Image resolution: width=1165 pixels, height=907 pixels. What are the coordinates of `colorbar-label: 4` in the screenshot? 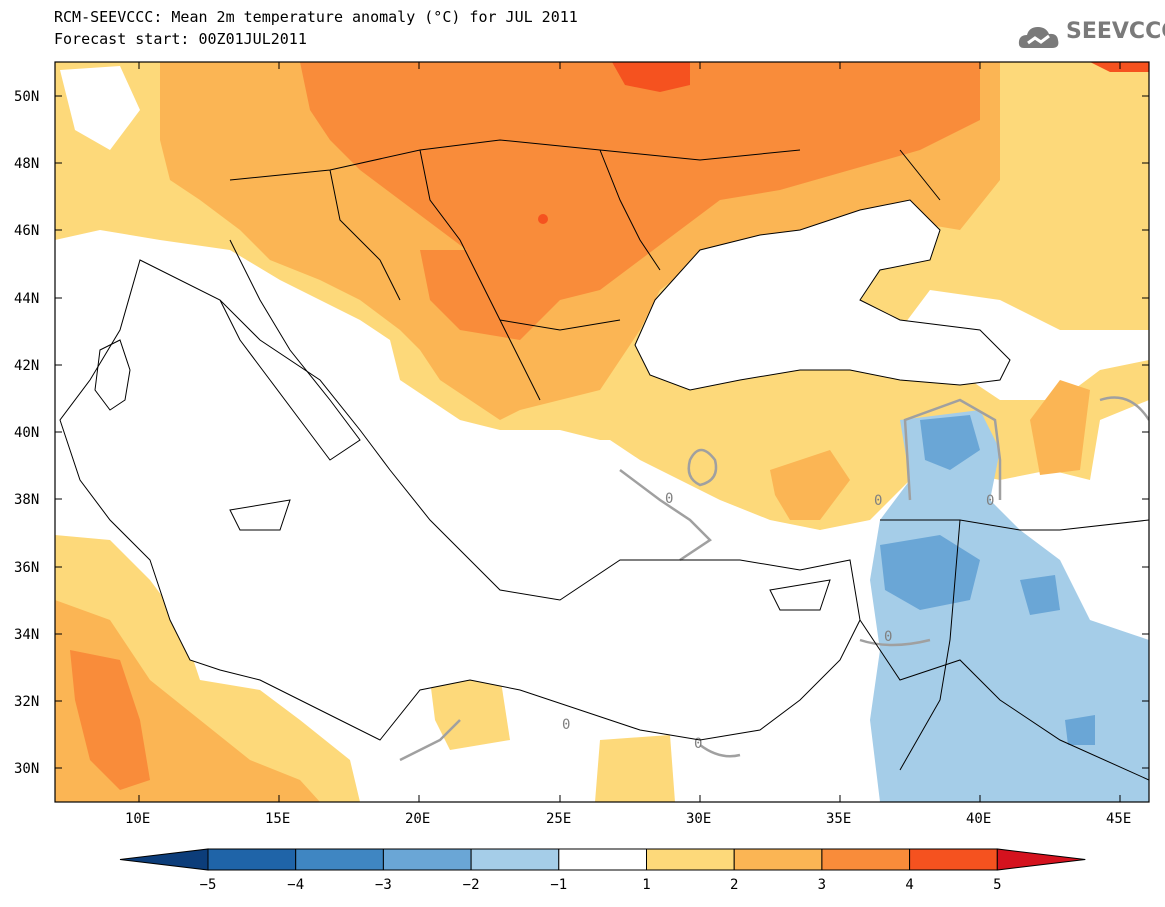 It's located at (909, 885).